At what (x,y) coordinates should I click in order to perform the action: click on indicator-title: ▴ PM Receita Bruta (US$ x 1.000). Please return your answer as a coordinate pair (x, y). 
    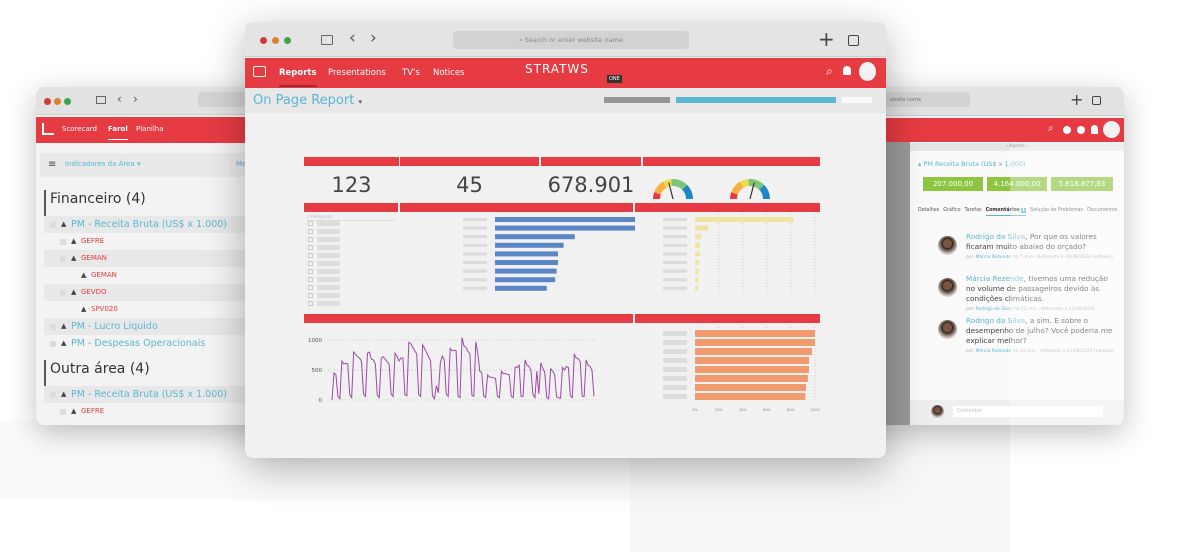
    Looking at the image, I should click on (972, 164).